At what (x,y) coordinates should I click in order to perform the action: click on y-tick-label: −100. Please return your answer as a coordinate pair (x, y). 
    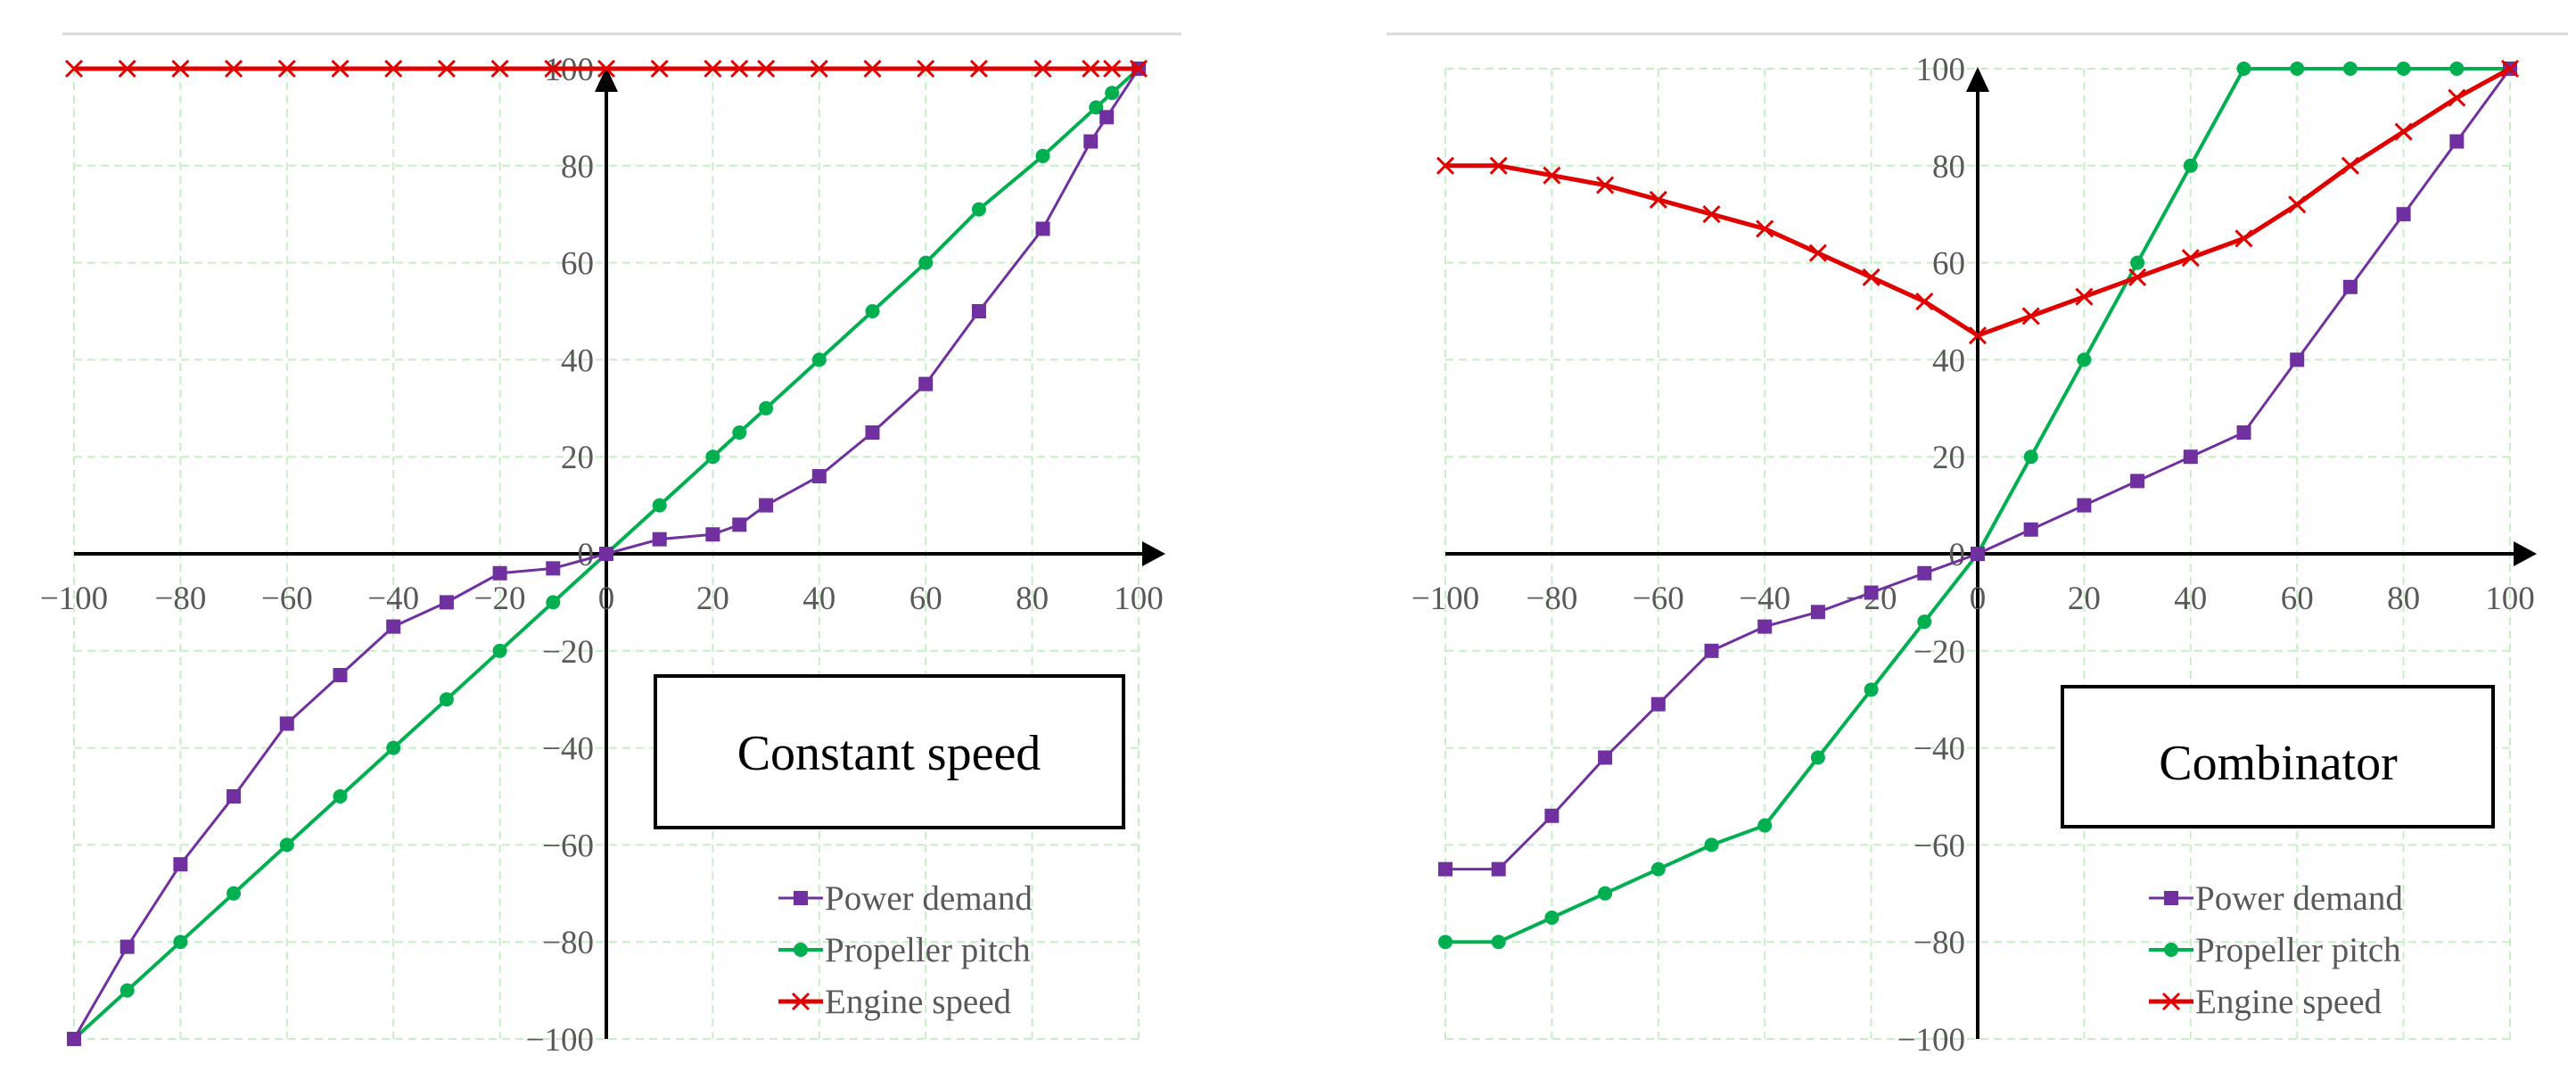
    Looking at the image, I should click on (560, 1040).